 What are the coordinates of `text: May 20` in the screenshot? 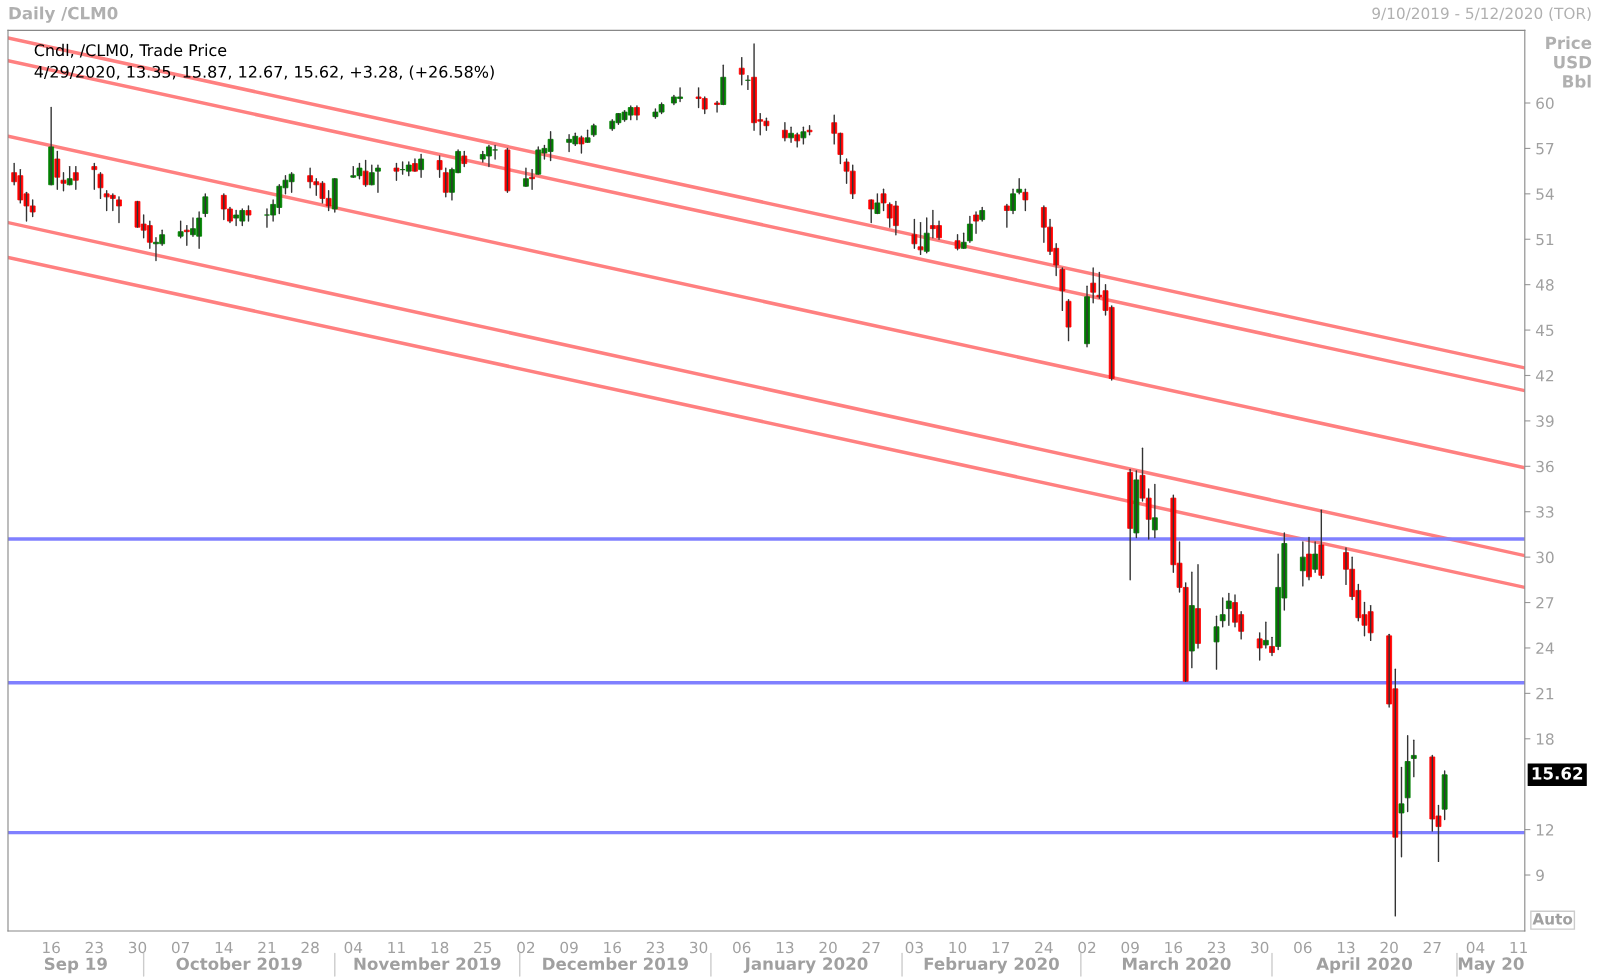 It's located at (1491, 965).